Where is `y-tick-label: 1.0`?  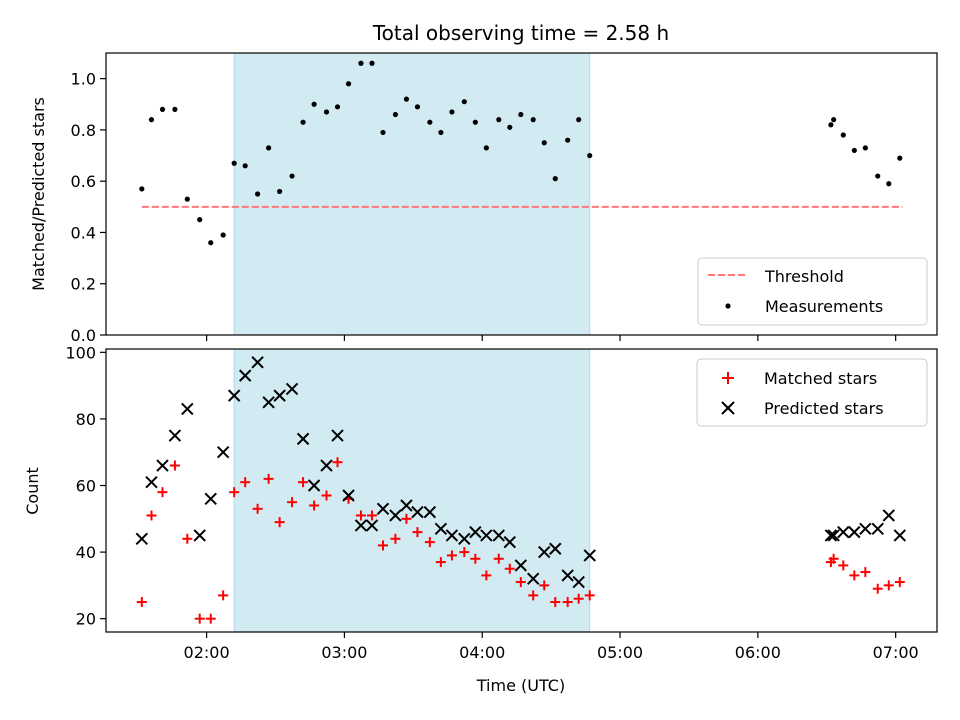
y-tick-label: 1.0 is located at coordinates (83, 79).